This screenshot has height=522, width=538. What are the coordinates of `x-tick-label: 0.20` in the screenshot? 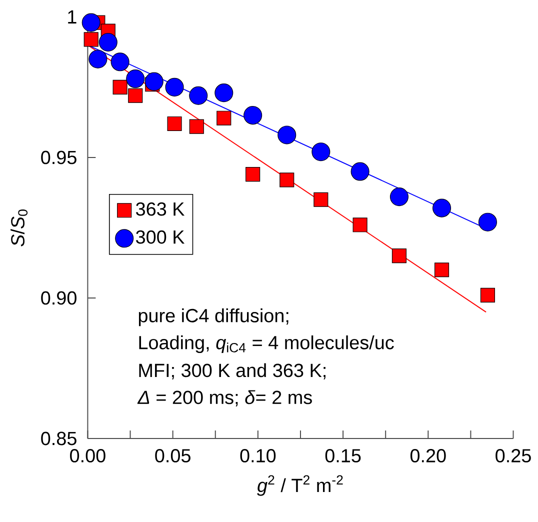 It's located at (428, 455).